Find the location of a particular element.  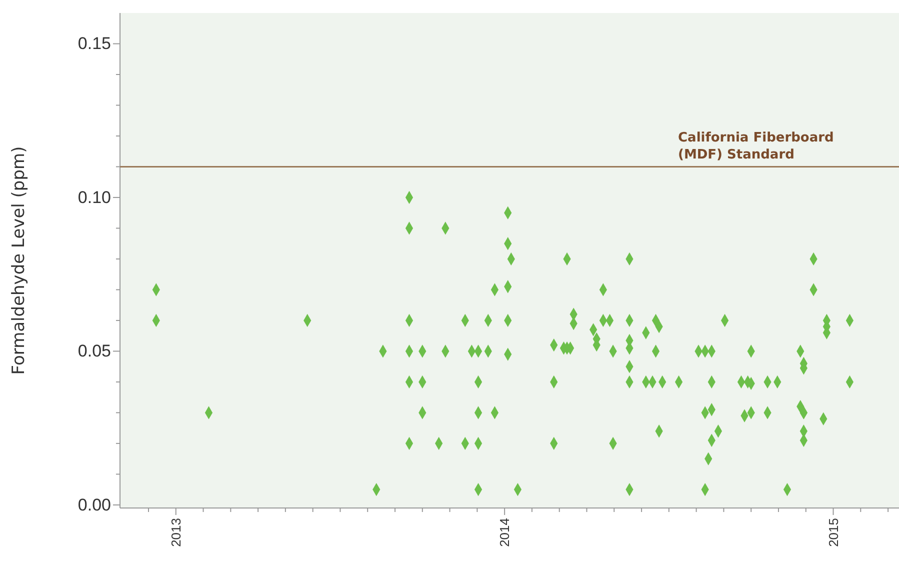

y-tick-label: 0.00 is located at coordinates (94, 504).